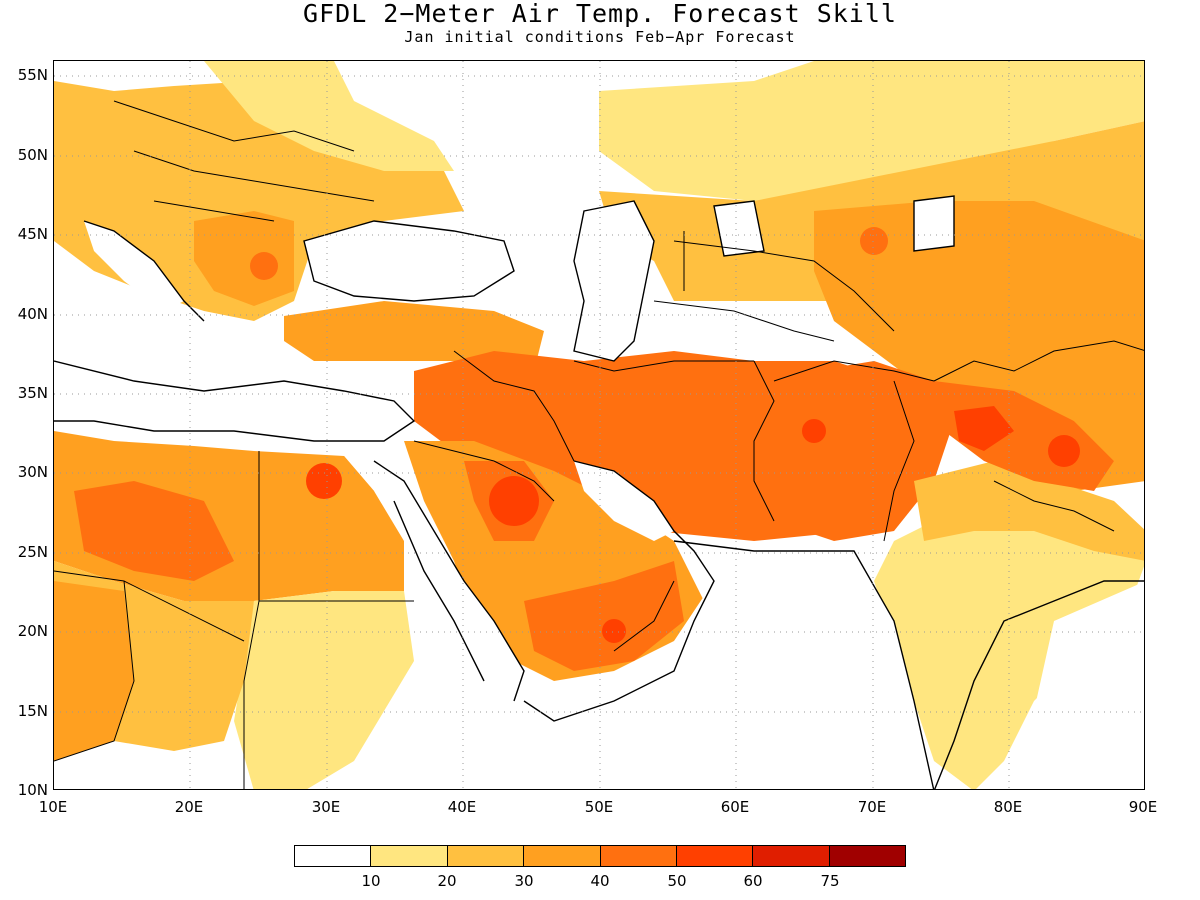  I want to click on lon-tick-70e: 70E, so click(872, 807).